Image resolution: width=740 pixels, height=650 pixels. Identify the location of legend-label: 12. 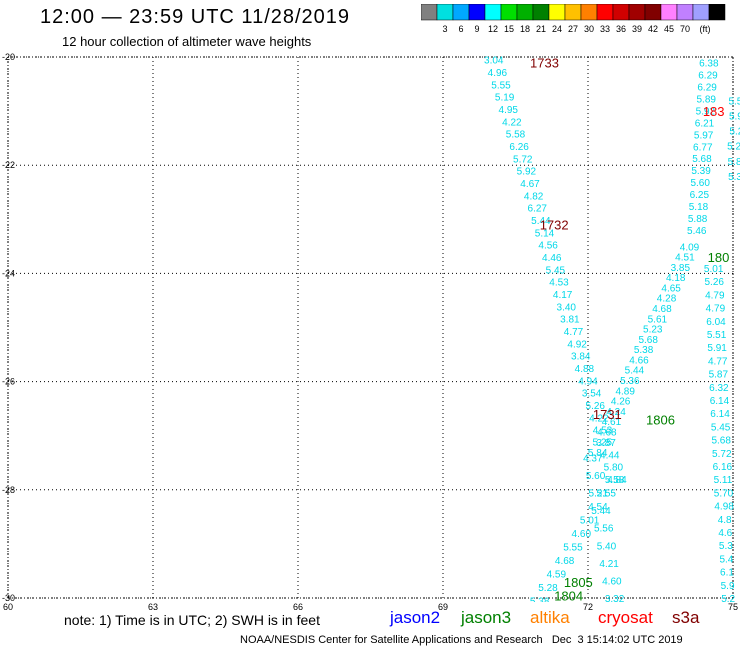
(493, 29).